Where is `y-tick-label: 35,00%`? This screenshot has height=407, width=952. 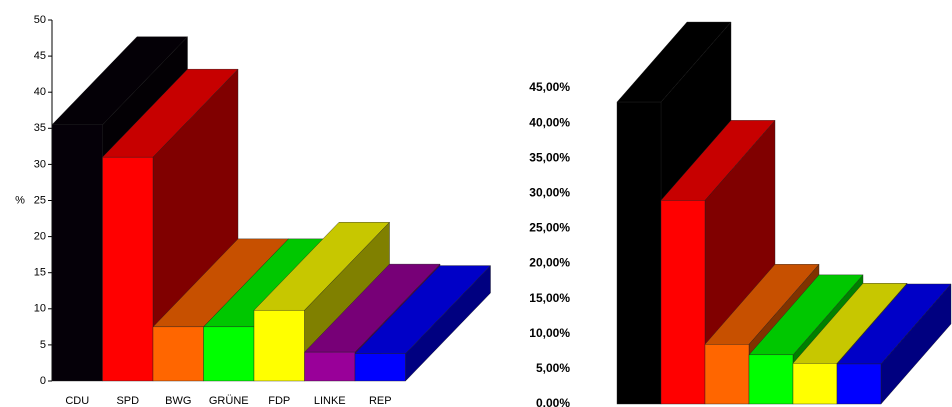
y-tick-label: 35,00% is located at coordinates (549, 157).